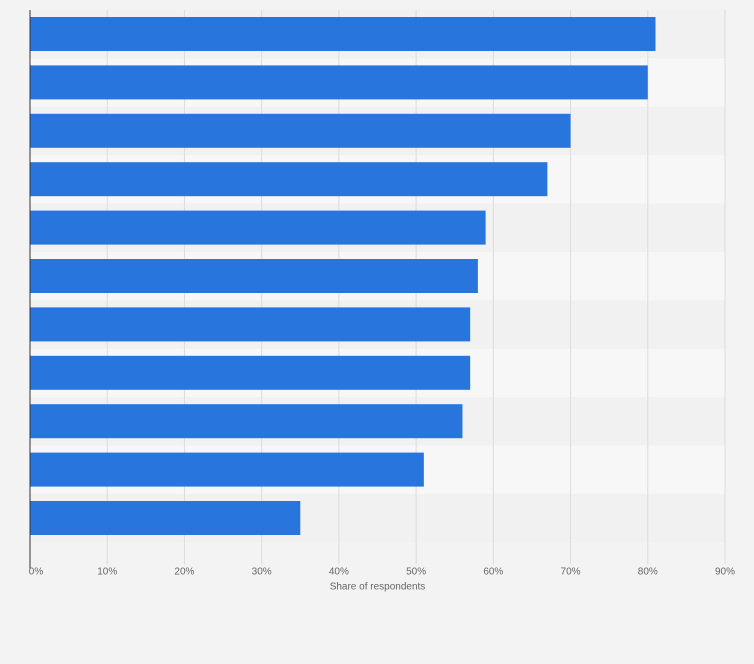 The height and width of the screenshot is (664, 754). What do you see at coordinates (262, 571) in the screenshot?
I see `x-tick-label: 30%` at bounding box center [262, 571].